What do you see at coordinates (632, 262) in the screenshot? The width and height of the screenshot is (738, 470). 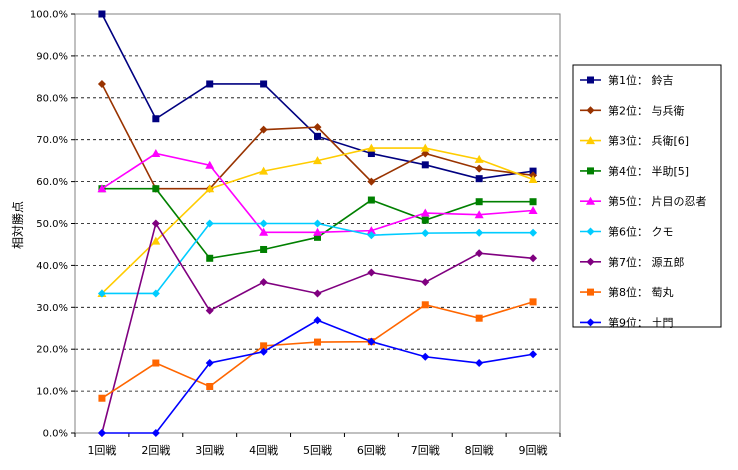 I see `legend-entry: 第7位： 源五郎` at bounding box center [632, 262].